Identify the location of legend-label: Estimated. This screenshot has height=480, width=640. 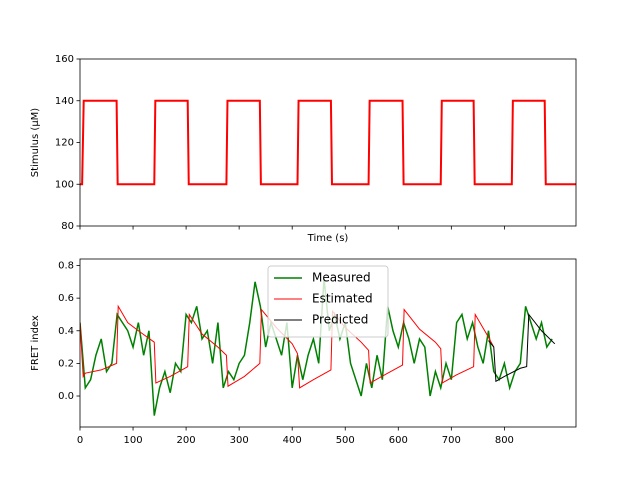
(342, 299).